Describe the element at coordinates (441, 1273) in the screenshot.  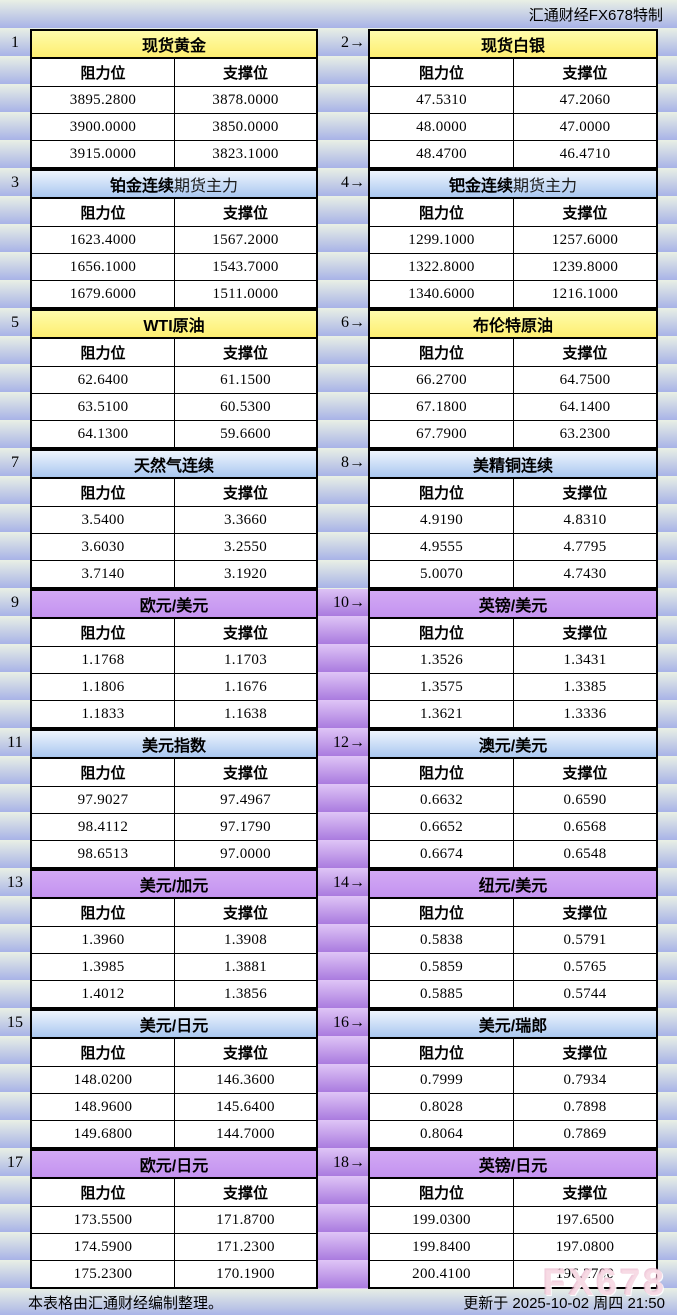
I see `resistance-value: 200.4100` at that location.